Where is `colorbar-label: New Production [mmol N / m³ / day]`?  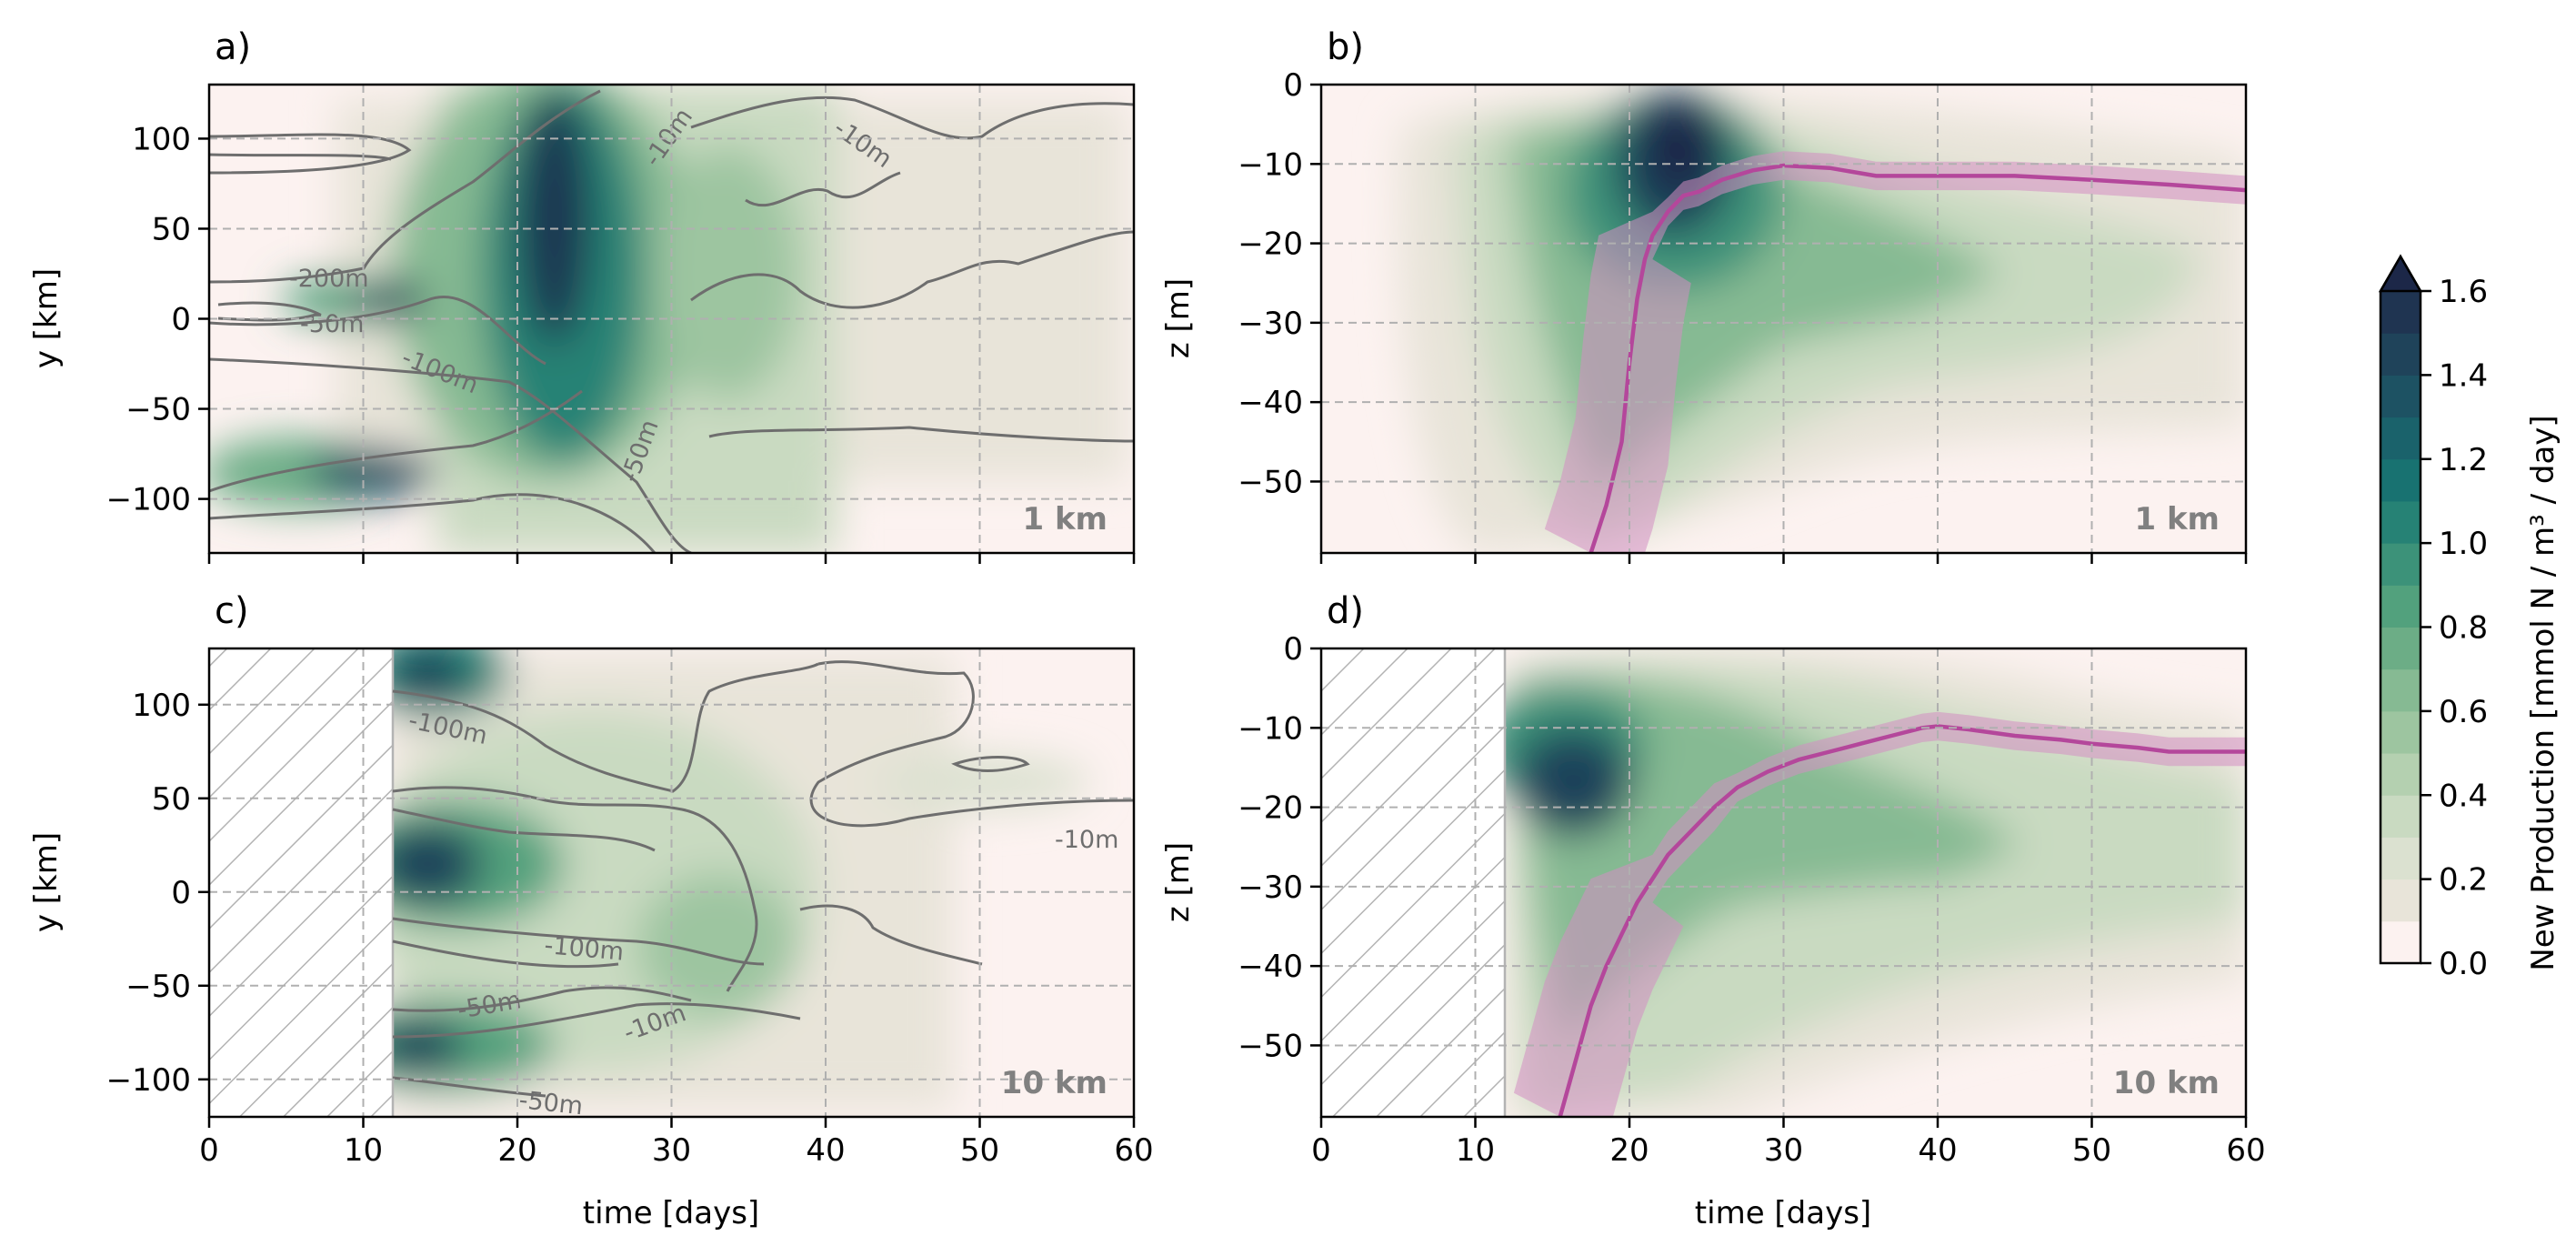
colorbar-label: New Production [mmol N / m³ / day] is located at coordinates (2543, 692).